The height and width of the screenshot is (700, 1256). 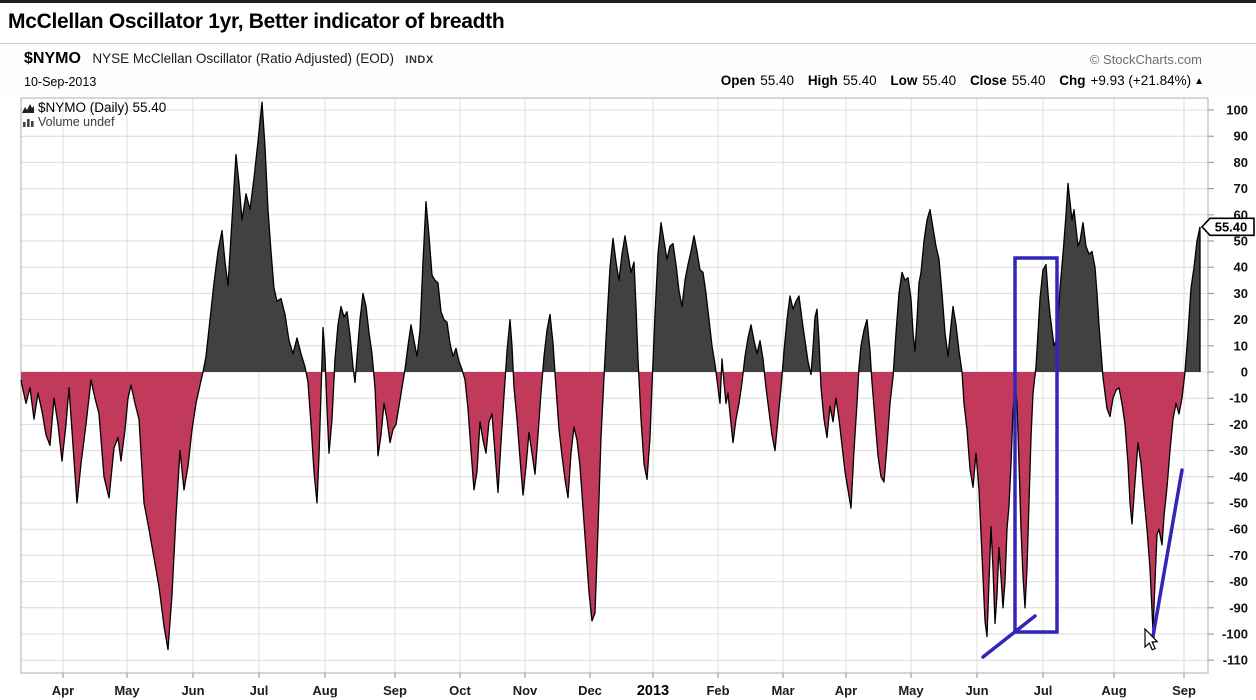 What do you see at coordinates (822, 80) in the screenshot?
I see `high-label: High` at bounding box center [822, 80].